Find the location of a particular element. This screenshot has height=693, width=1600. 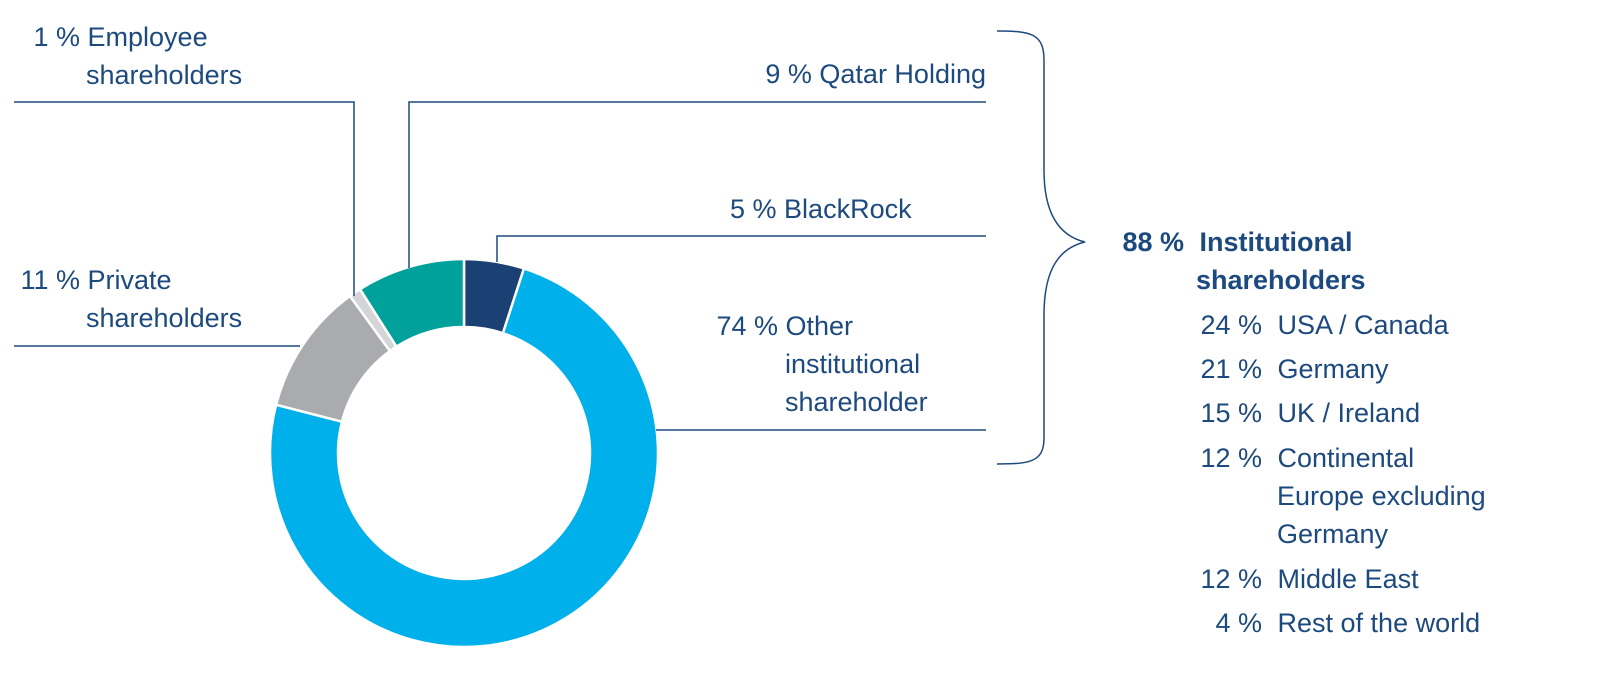

region-item: 12 % Middle East is located at coordinates (1309, 579).